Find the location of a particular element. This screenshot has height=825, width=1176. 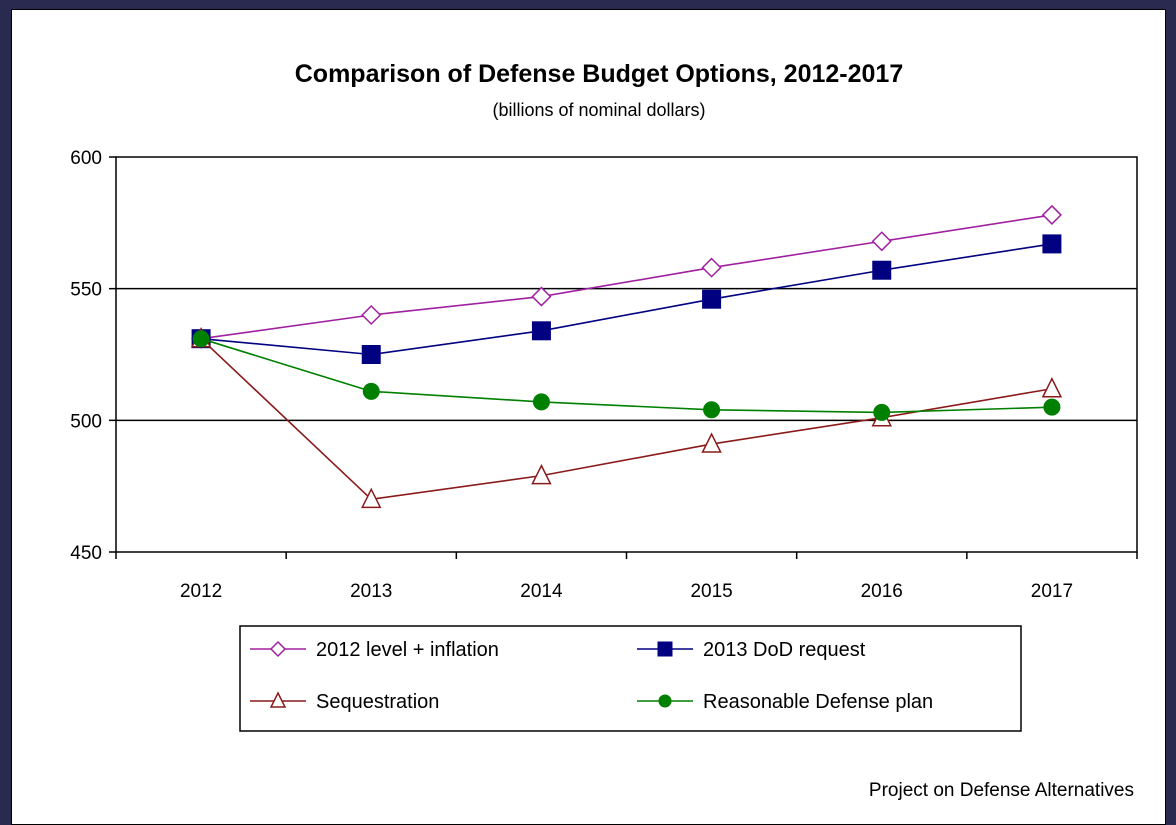

y-axis-tick-labels: 450 500 550 600 is located at coordinates (86, 356).